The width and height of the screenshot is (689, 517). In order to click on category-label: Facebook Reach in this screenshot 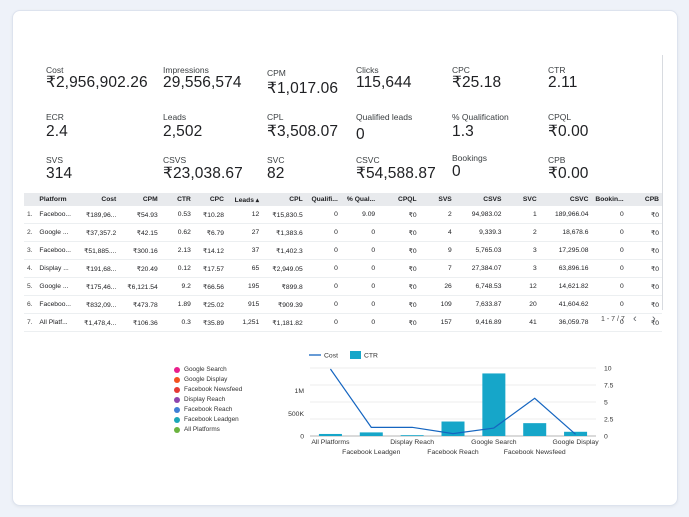, I will do `click(453, 452)`.